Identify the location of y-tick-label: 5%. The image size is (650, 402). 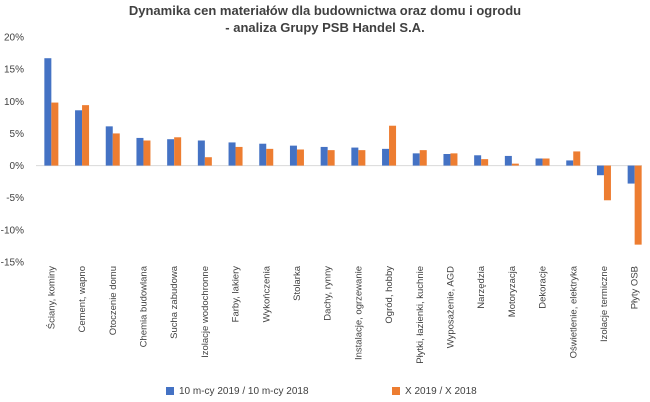
(17, 134).